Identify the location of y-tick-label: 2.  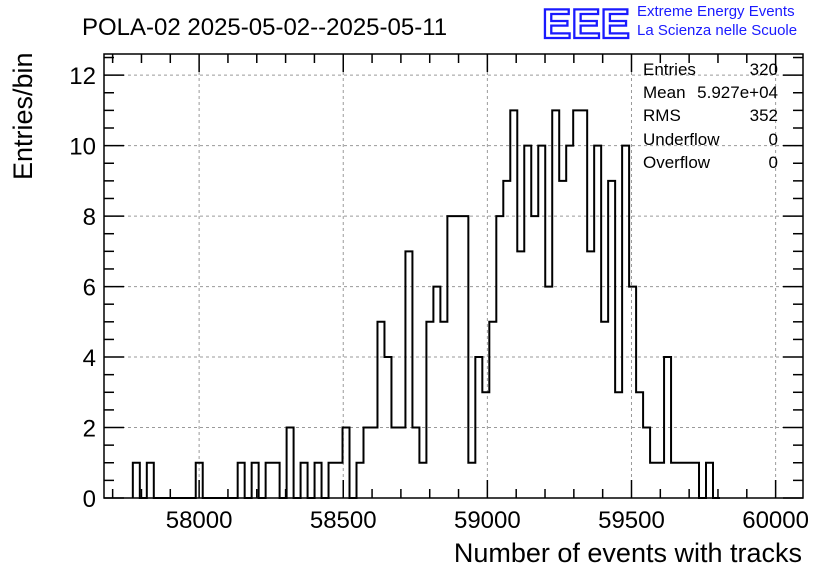
(89, 429).